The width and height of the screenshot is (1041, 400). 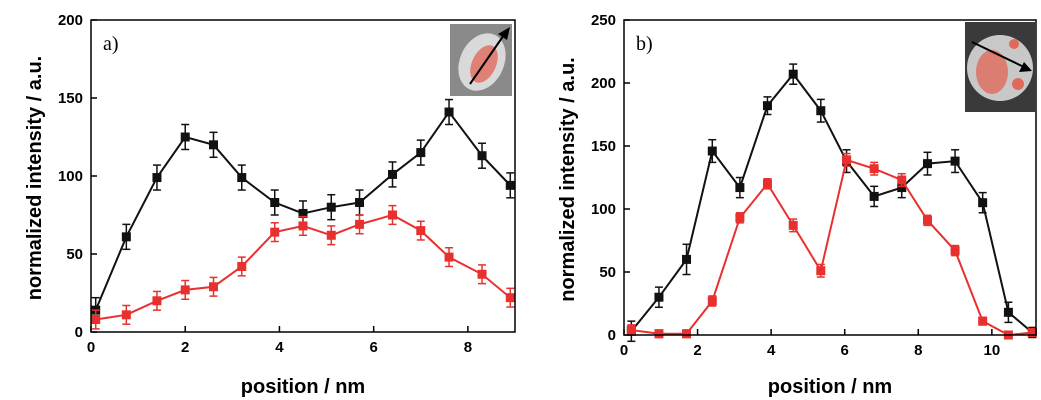 What do you see at coordinates (992, 350) in the screenshot?
I see `x-tick-label: 10` at bounding box center [992, 350].